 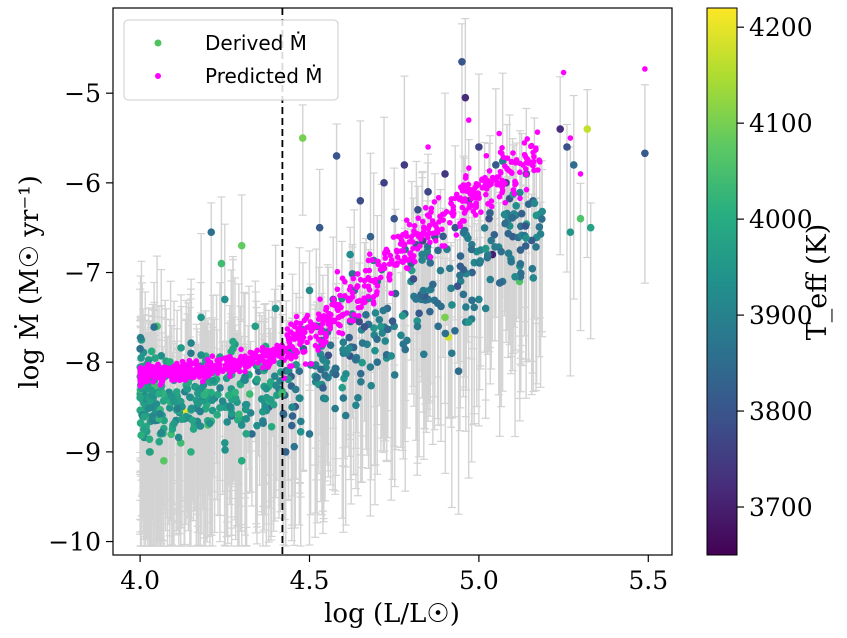 I want to click on y-tick-label: −7, so click(x=82, y=273).